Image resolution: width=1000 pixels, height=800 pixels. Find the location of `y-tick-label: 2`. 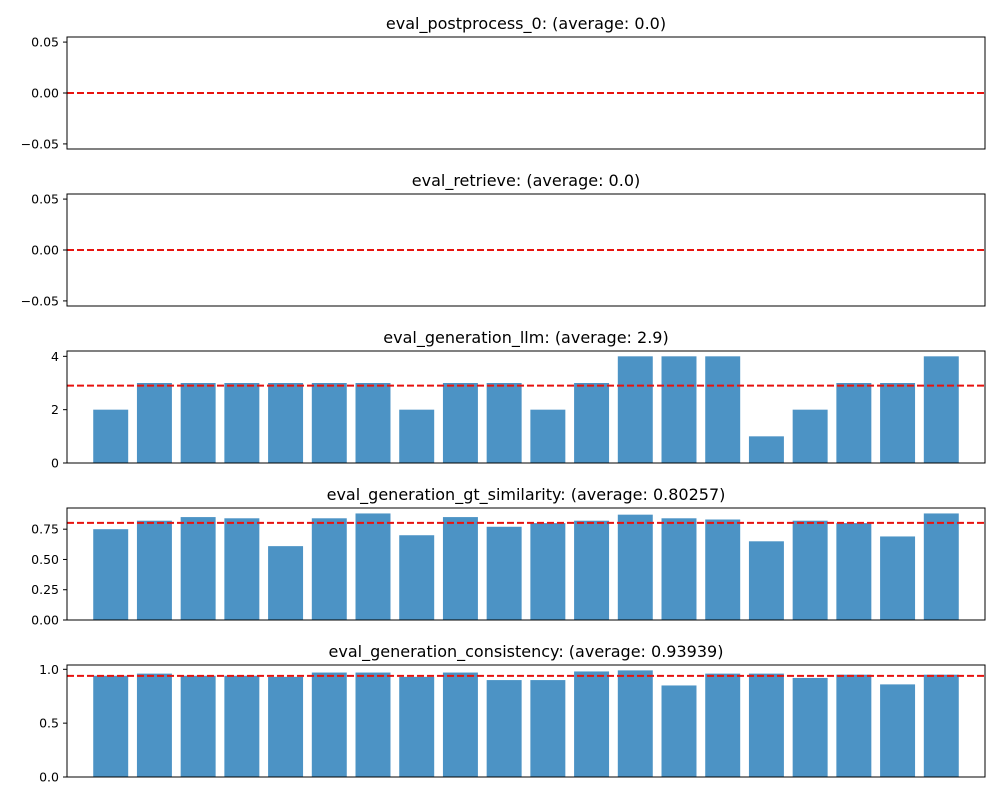

y-tick-label: 2 is located at coordinates (55, 409).